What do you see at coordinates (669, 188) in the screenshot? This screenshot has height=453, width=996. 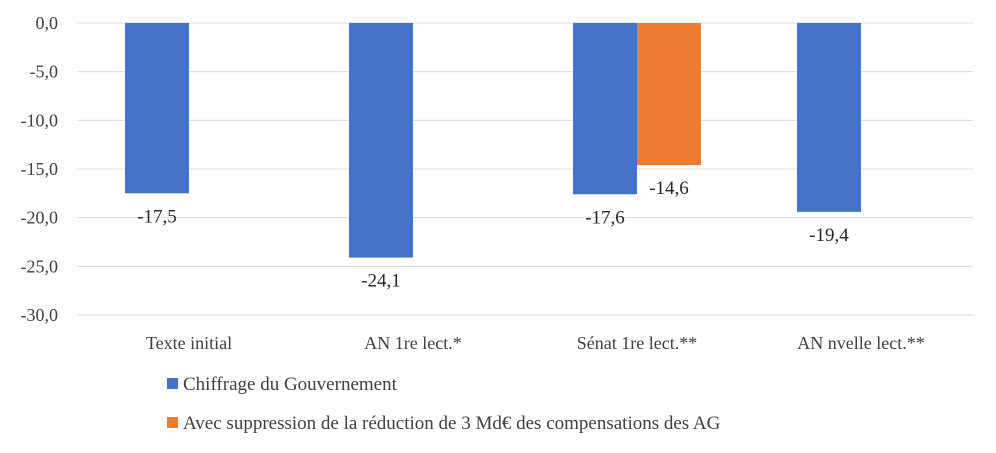 I see `data-label: -14,6` at bounding box center [669, 188].